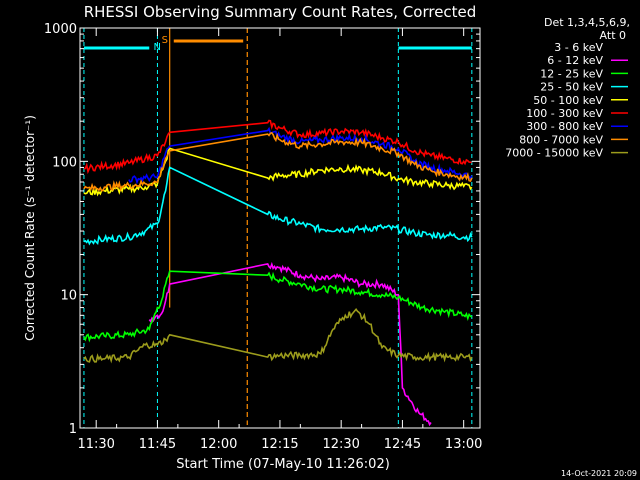 This screenshot has width=640, height=480. I want to click on y-tick-label: 1, so click(73, 429).